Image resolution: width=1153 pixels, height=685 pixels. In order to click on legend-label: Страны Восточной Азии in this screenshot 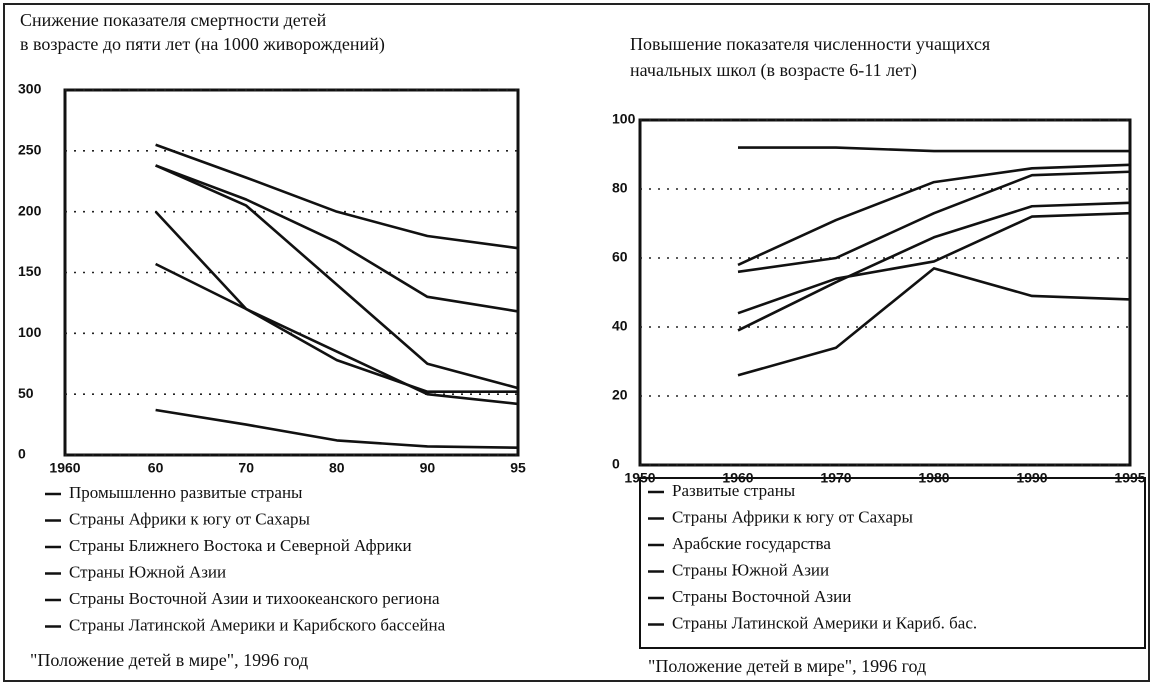, I will do `click(761, 596)`.